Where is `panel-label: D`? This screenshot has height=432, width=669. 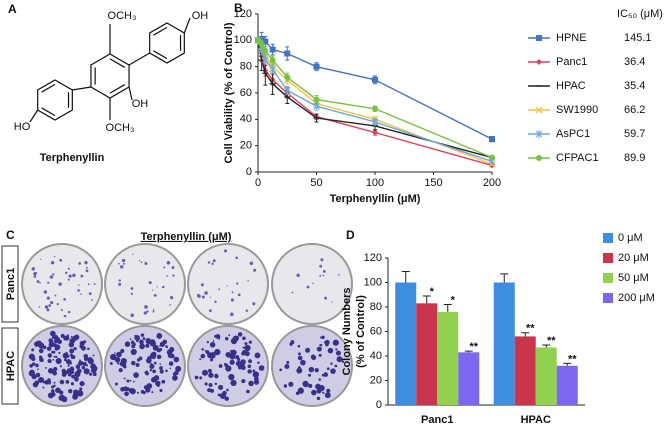 panel-label: D is located at coordinates (350, 235).